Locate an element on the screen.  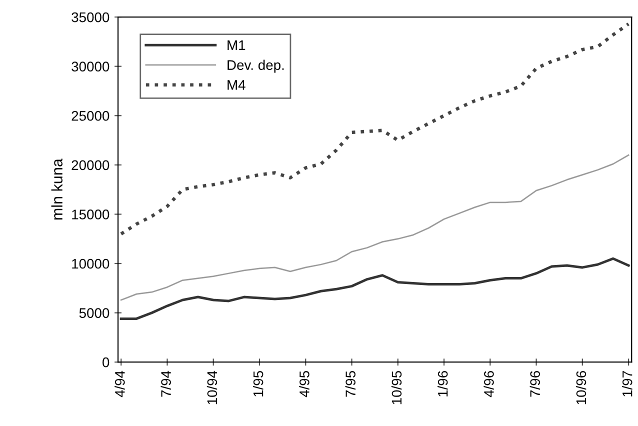
y-tick-label: 0 is located at coordinates (106, 362).